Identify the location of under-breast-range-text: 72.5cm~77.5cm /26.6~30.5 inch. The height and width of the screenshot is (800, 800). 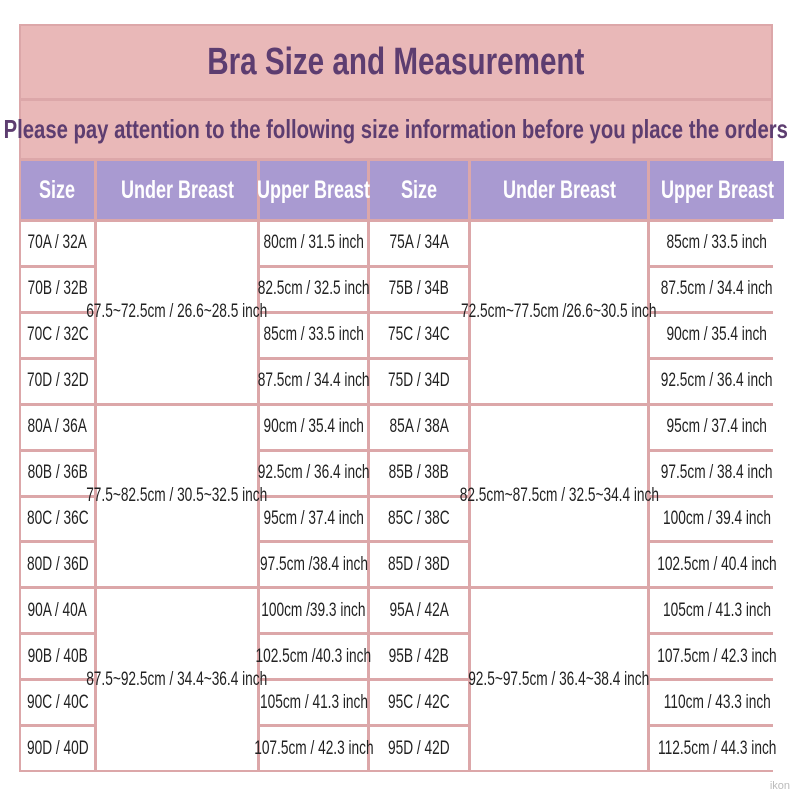
(559, 312).